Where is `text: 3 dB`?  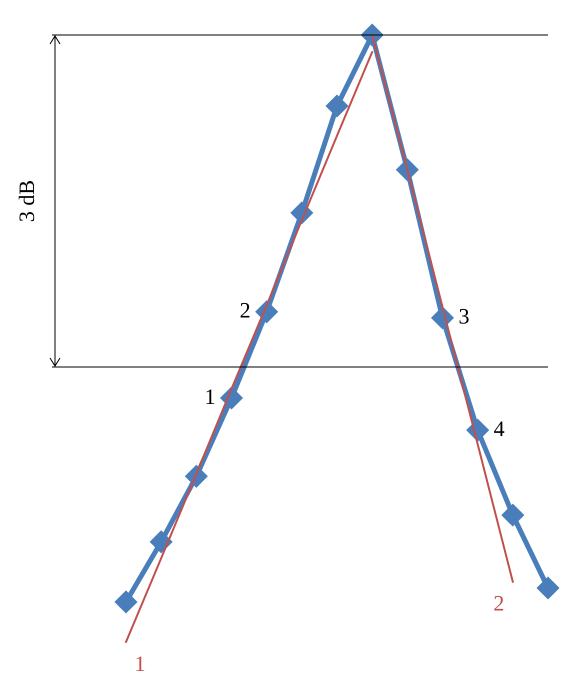
text: 3 dB is located at coordinates (26, 201).